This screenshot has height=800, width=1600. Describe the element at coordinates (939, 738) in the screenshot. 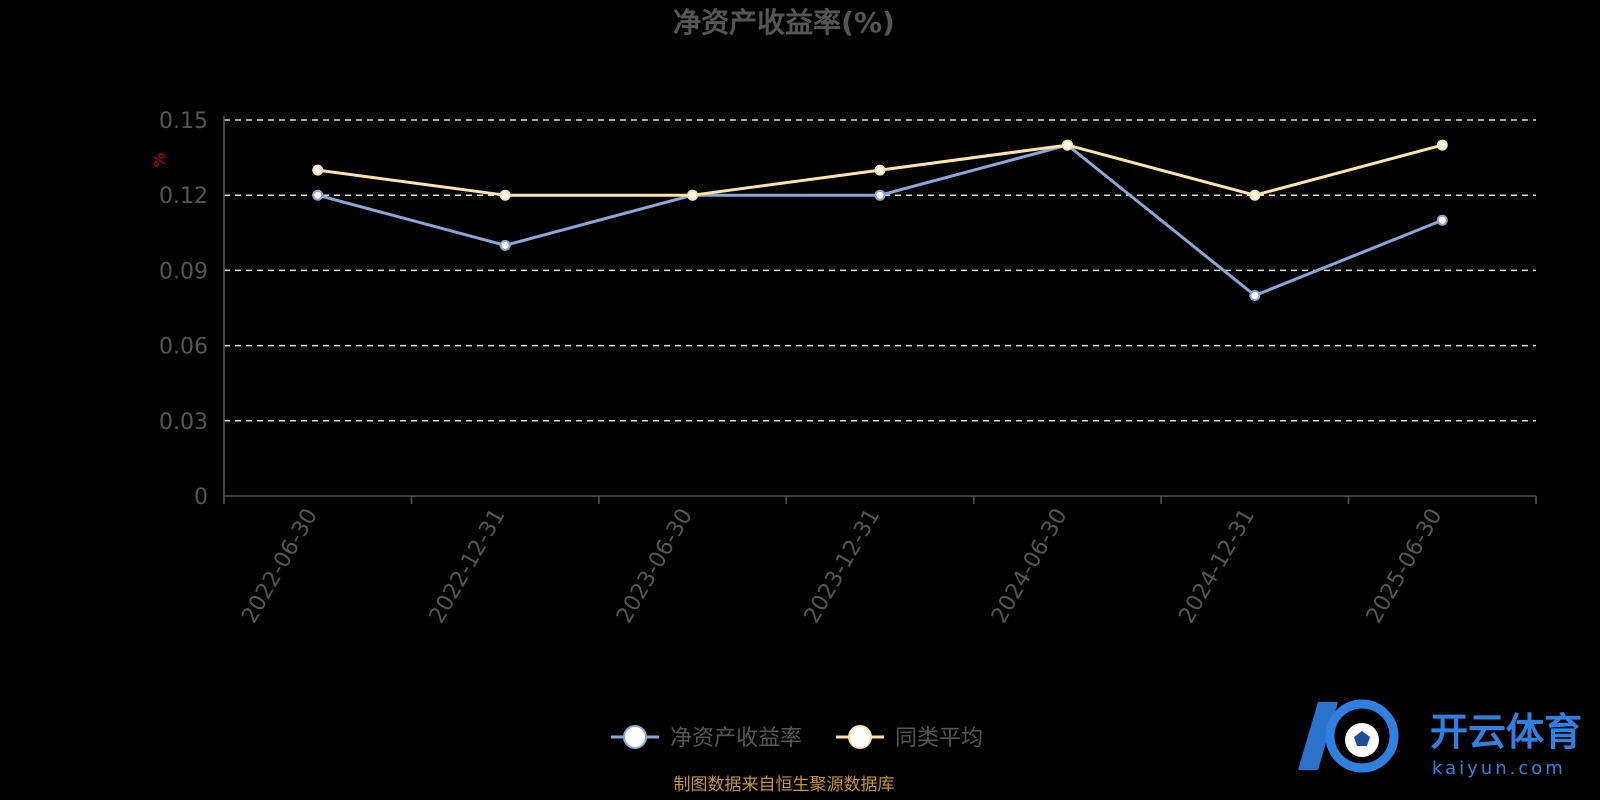

I see `legend-label: 同类平均` at that location.